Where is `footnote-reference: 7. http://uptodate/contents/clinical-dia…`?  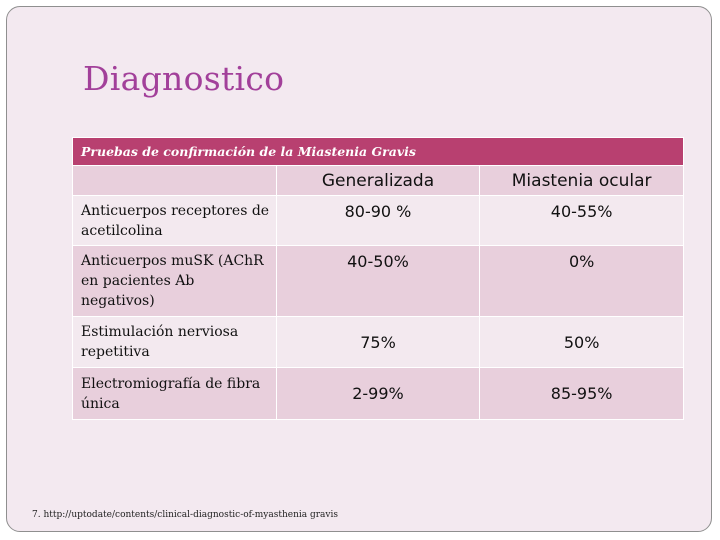
footnote-reference: 7. http://uptodate/contents/clinical-dia… is located at coordinates (185, 515).